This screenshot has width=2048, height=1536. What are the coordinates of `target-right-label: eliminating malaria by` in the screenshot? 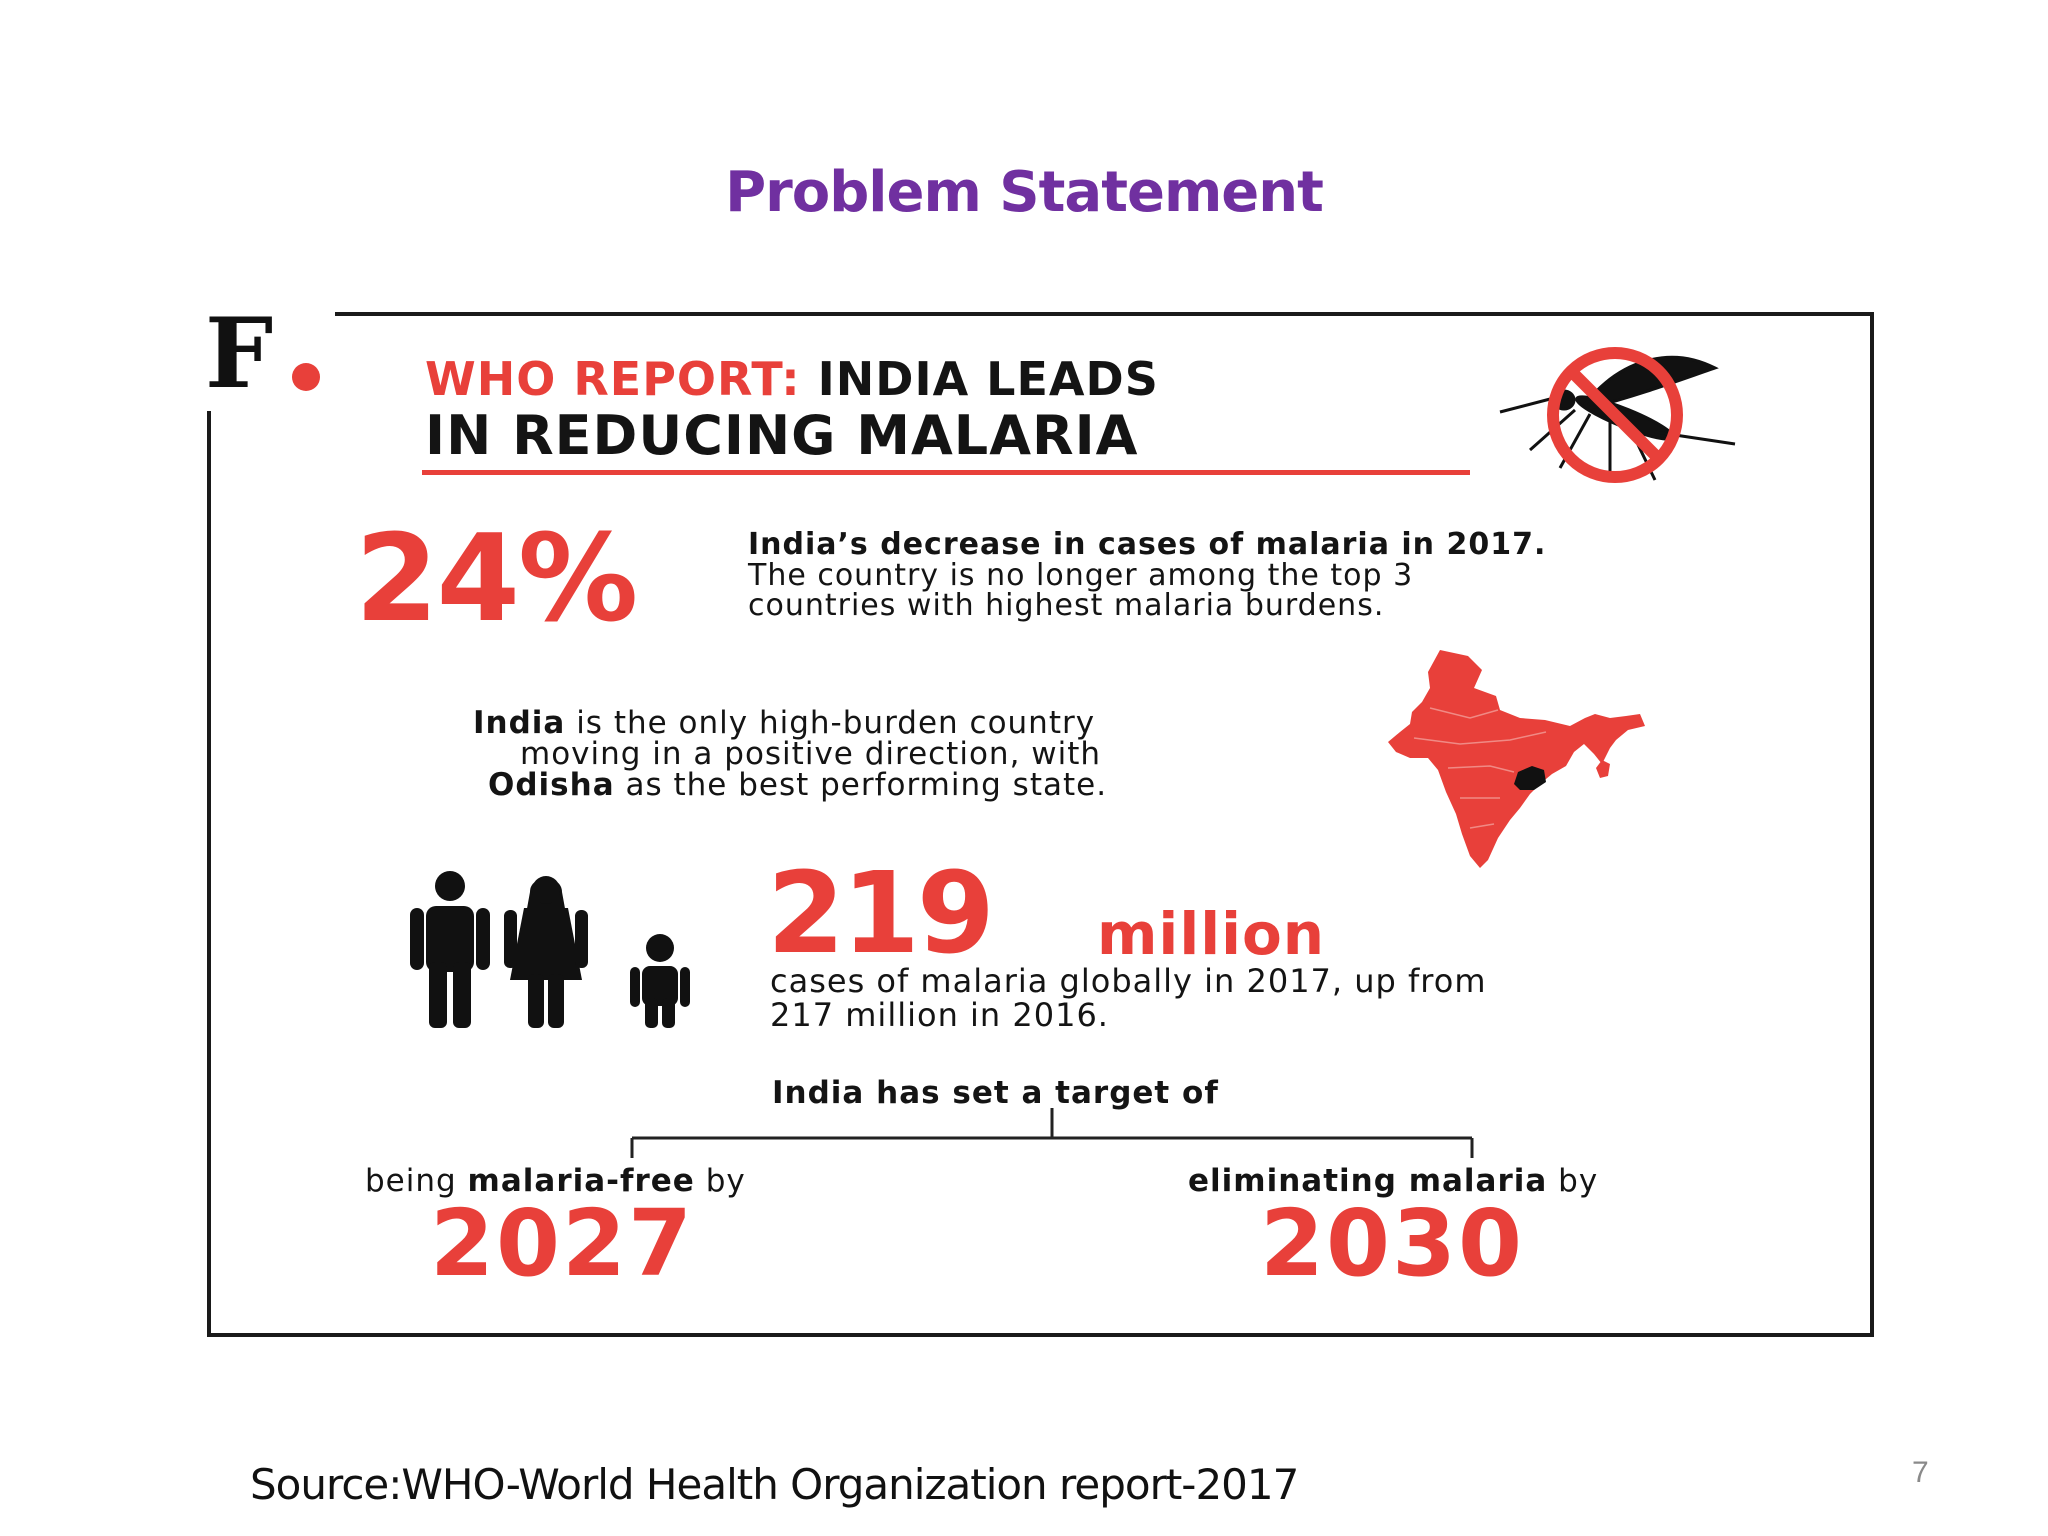 It's located at (1393, 1181).